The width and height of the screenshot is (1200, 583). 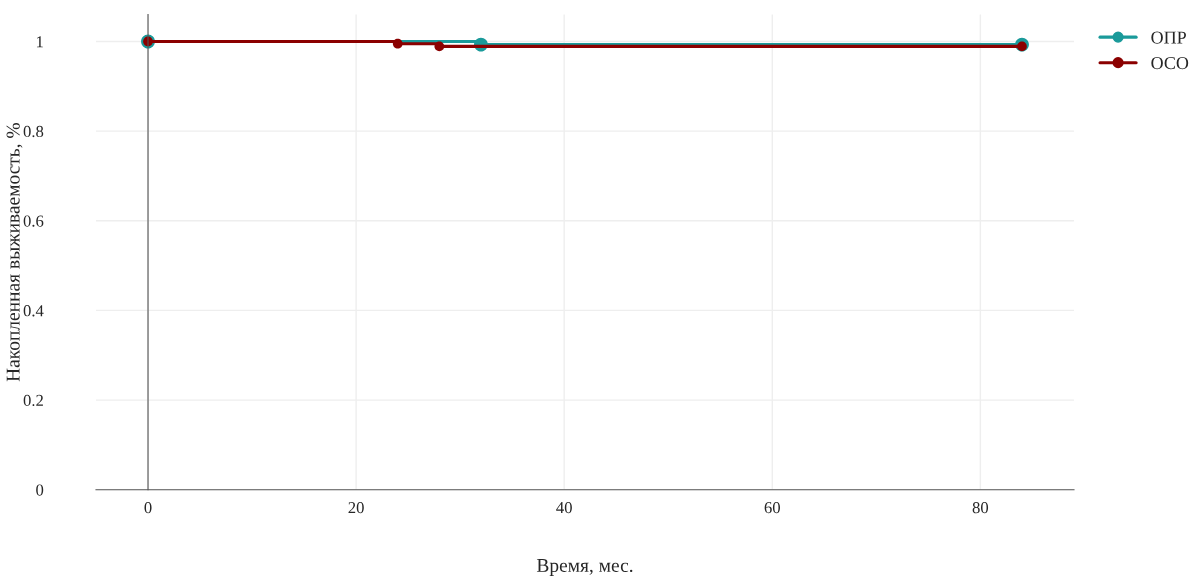 What do you see at coordinates (1168, 37) in the screenshot?
I see `legend-label: ОПР` at bounding box center [1168, 37].